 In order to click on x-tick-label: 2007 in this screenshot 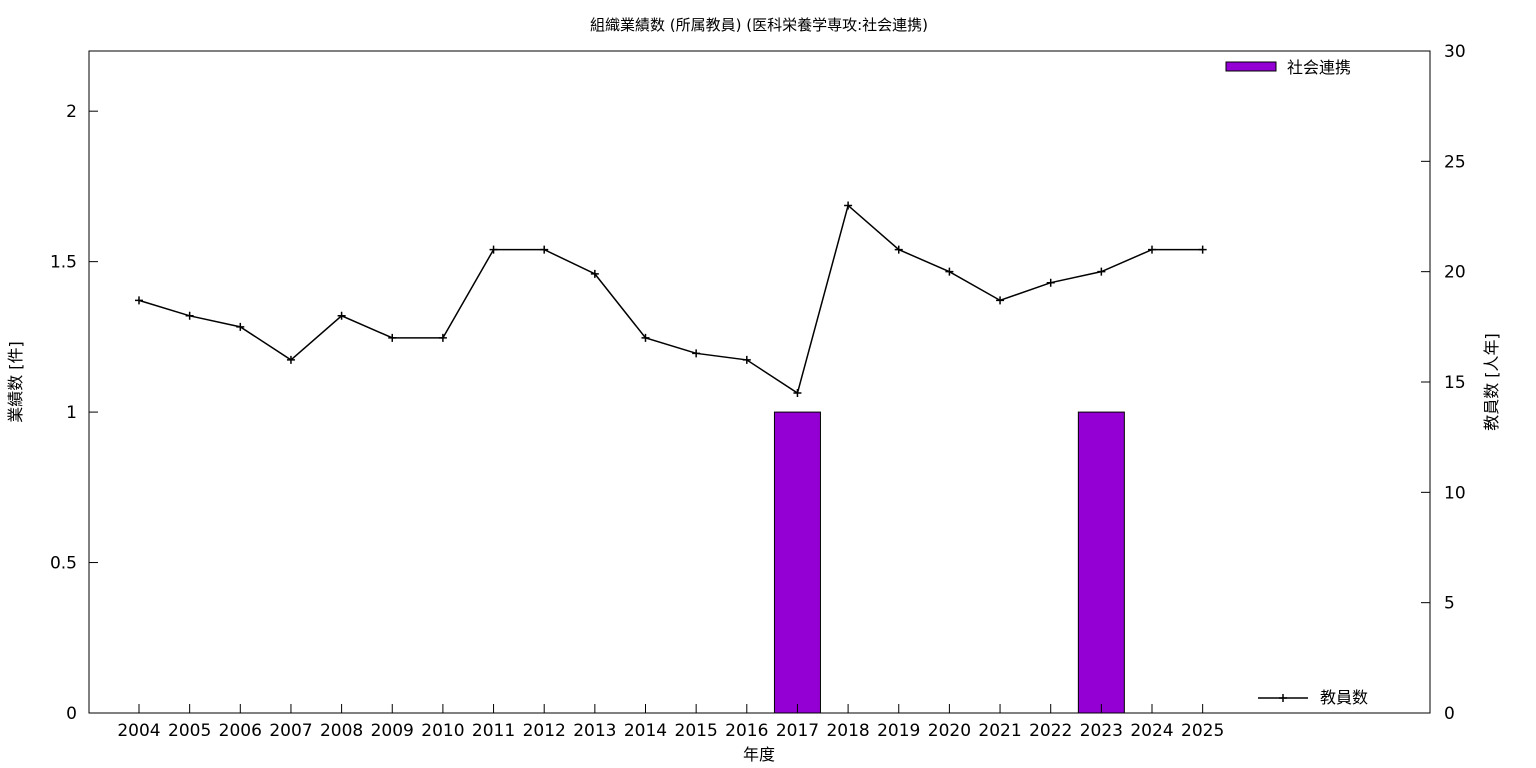, I will do `click(290, 731)`.